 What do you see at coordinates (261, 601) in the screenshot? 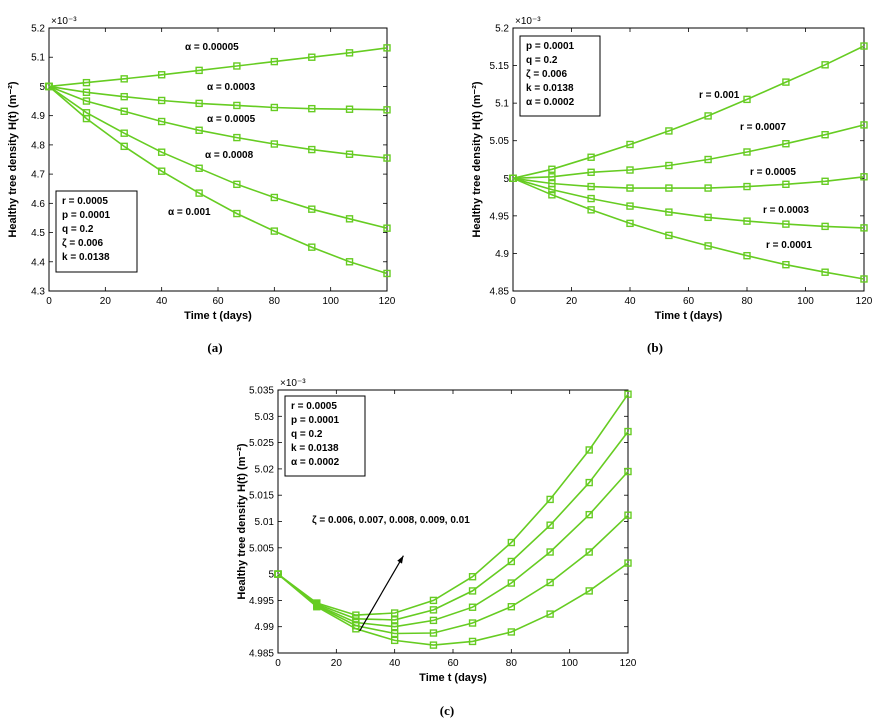
I see `y-tick-label: 4.995` at bounding box center [261, 601].